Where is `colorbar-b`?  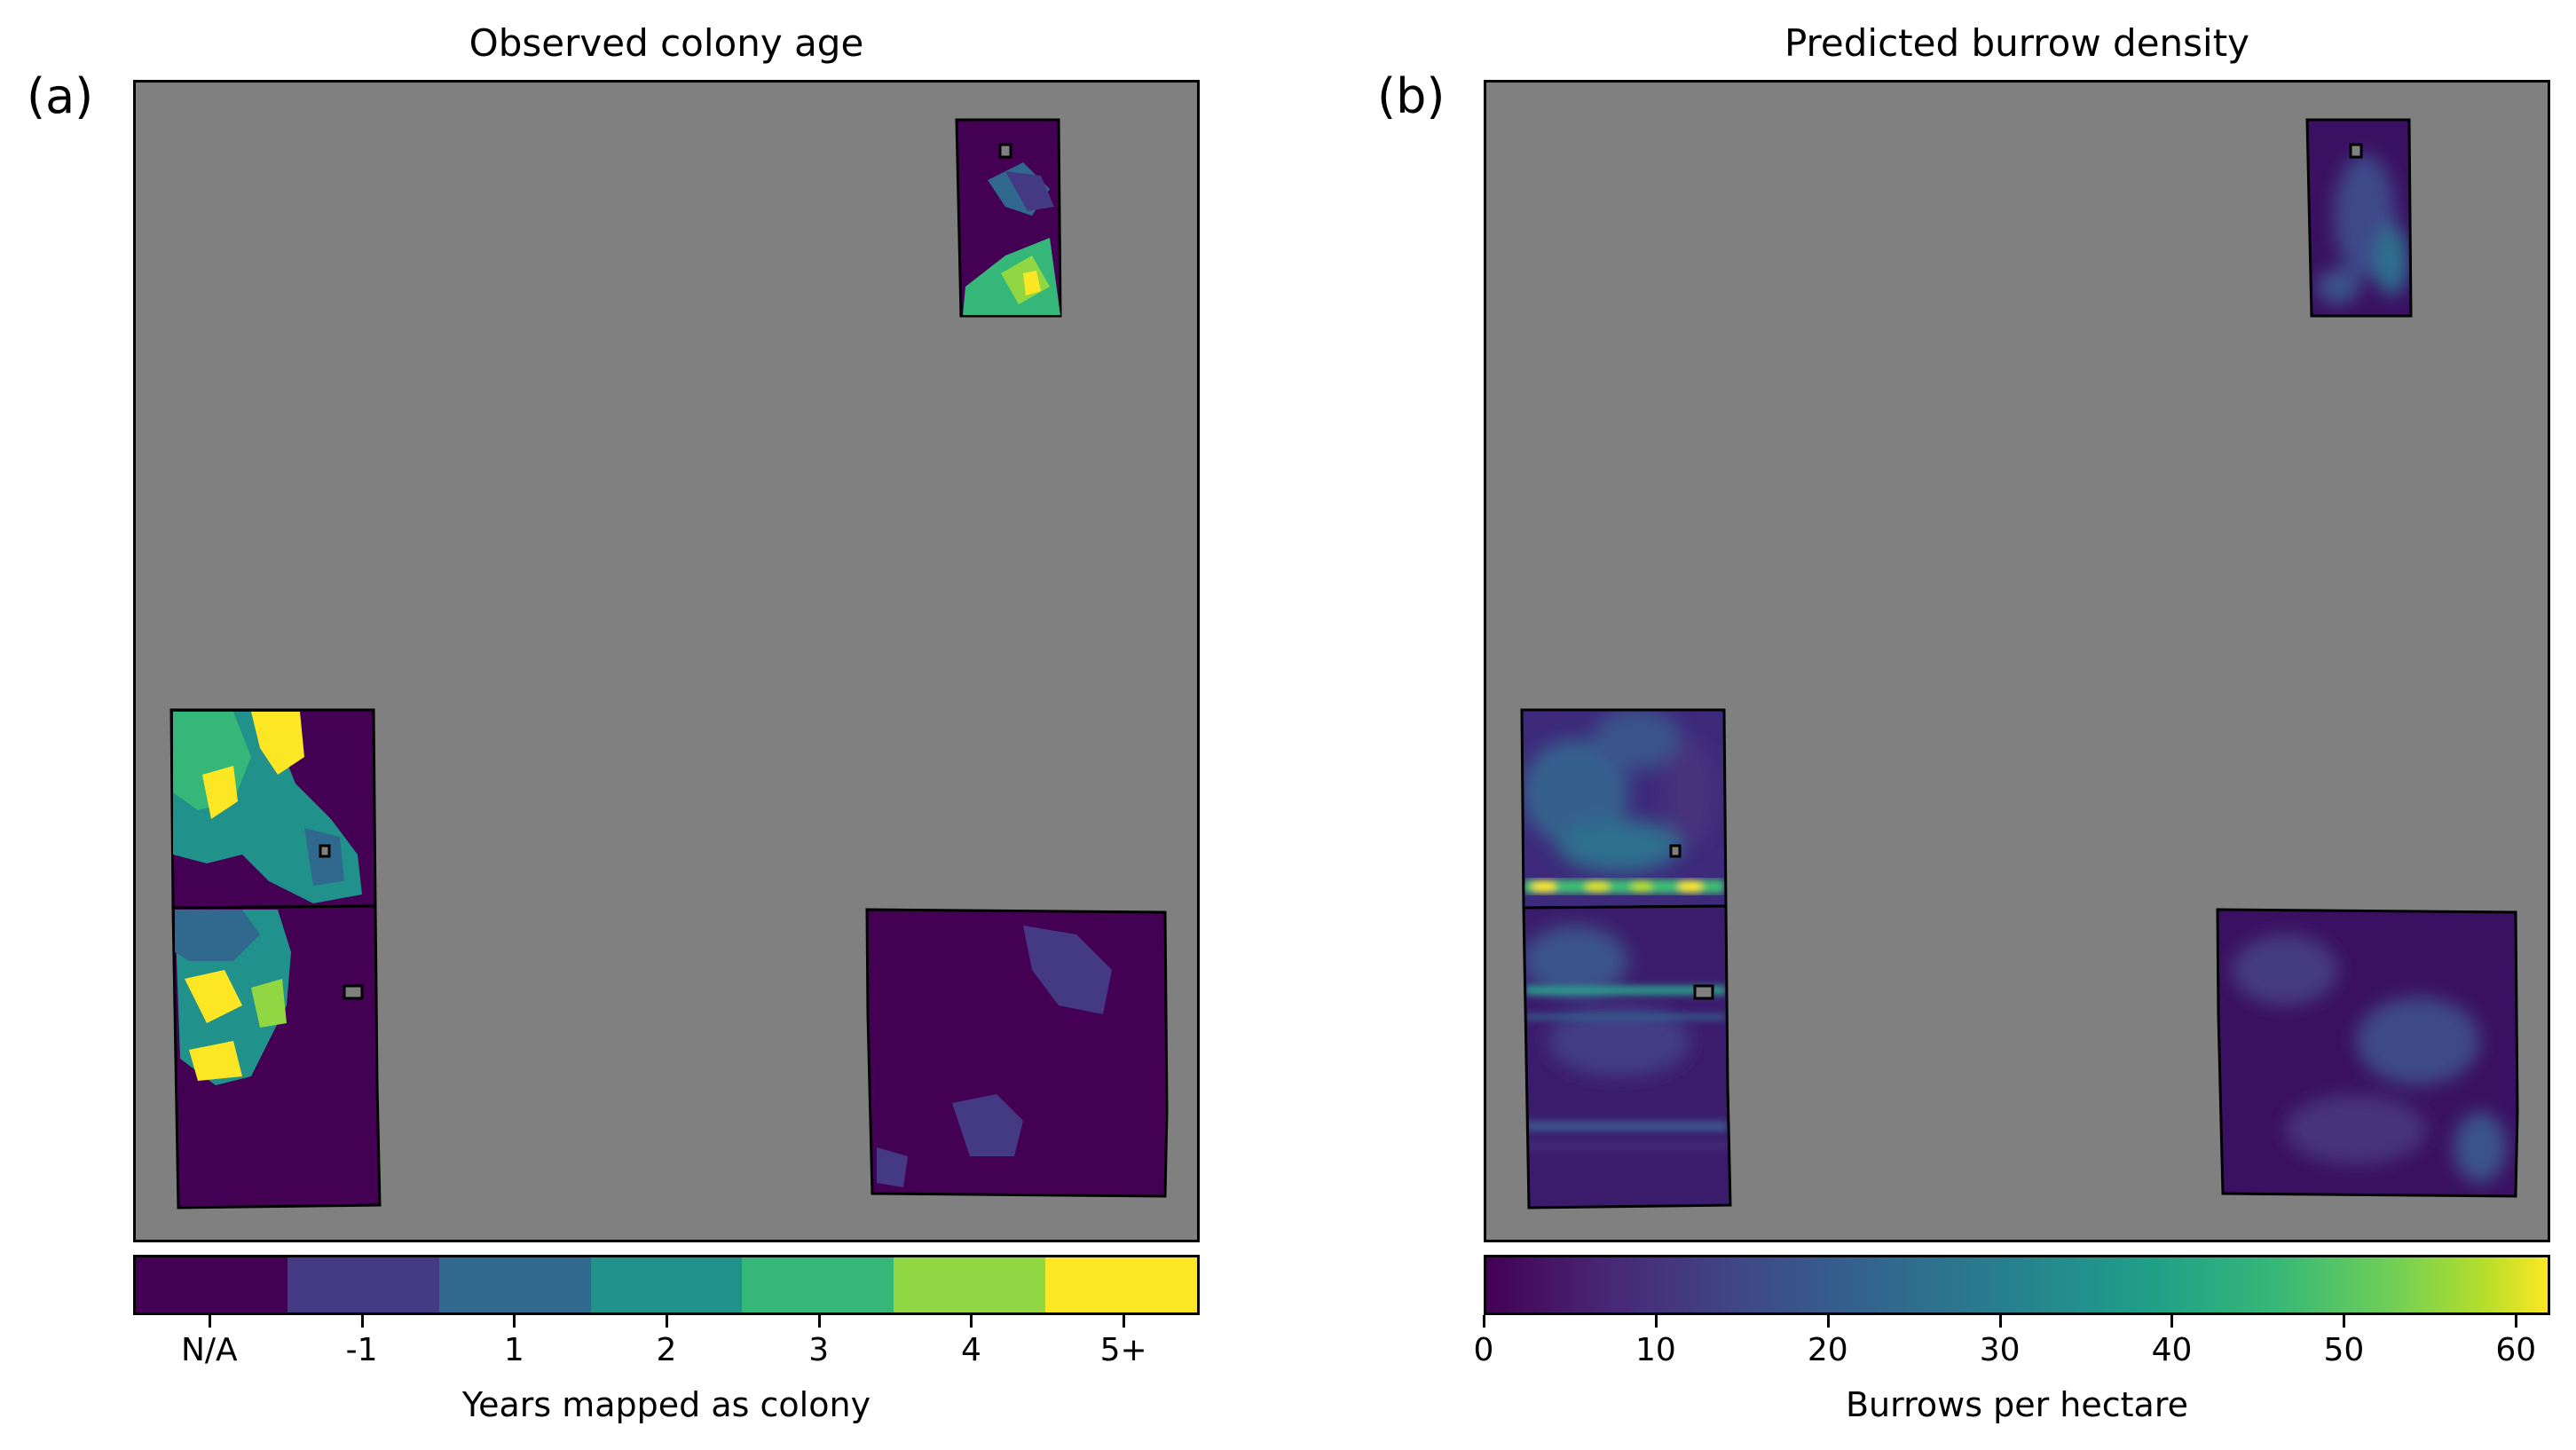 colorbar-b is located at coordinates (2017, 1285).